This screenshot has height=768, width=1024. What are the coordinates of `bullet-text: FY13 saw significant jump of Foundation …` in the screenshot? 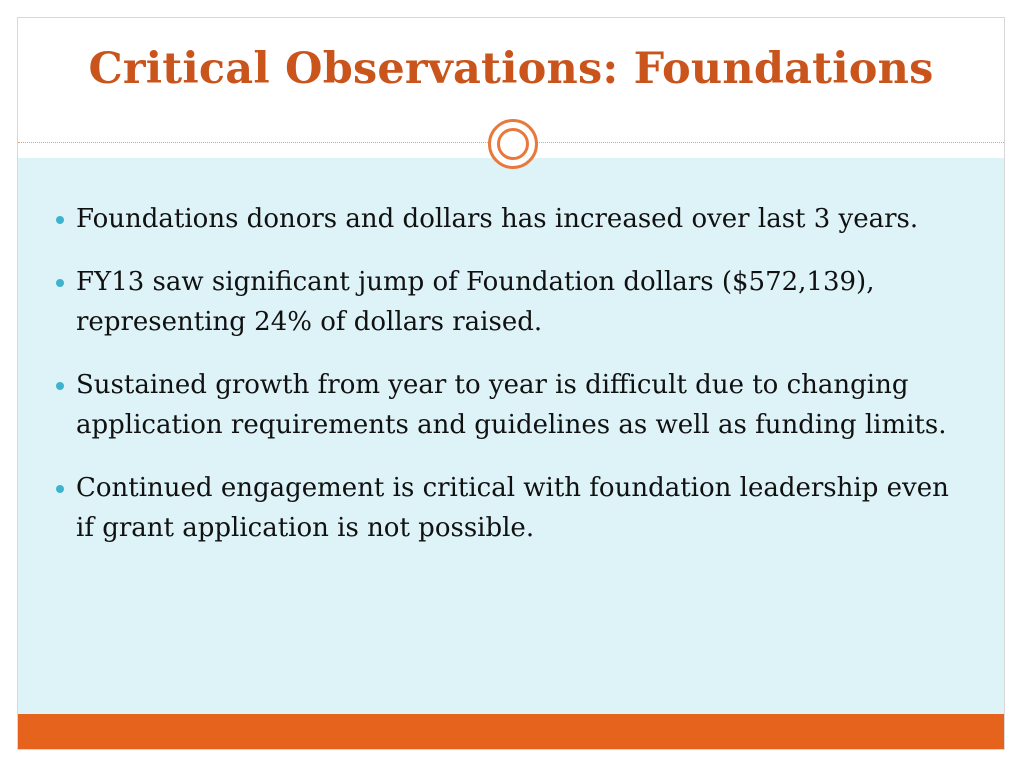 It's located at (475, 302).